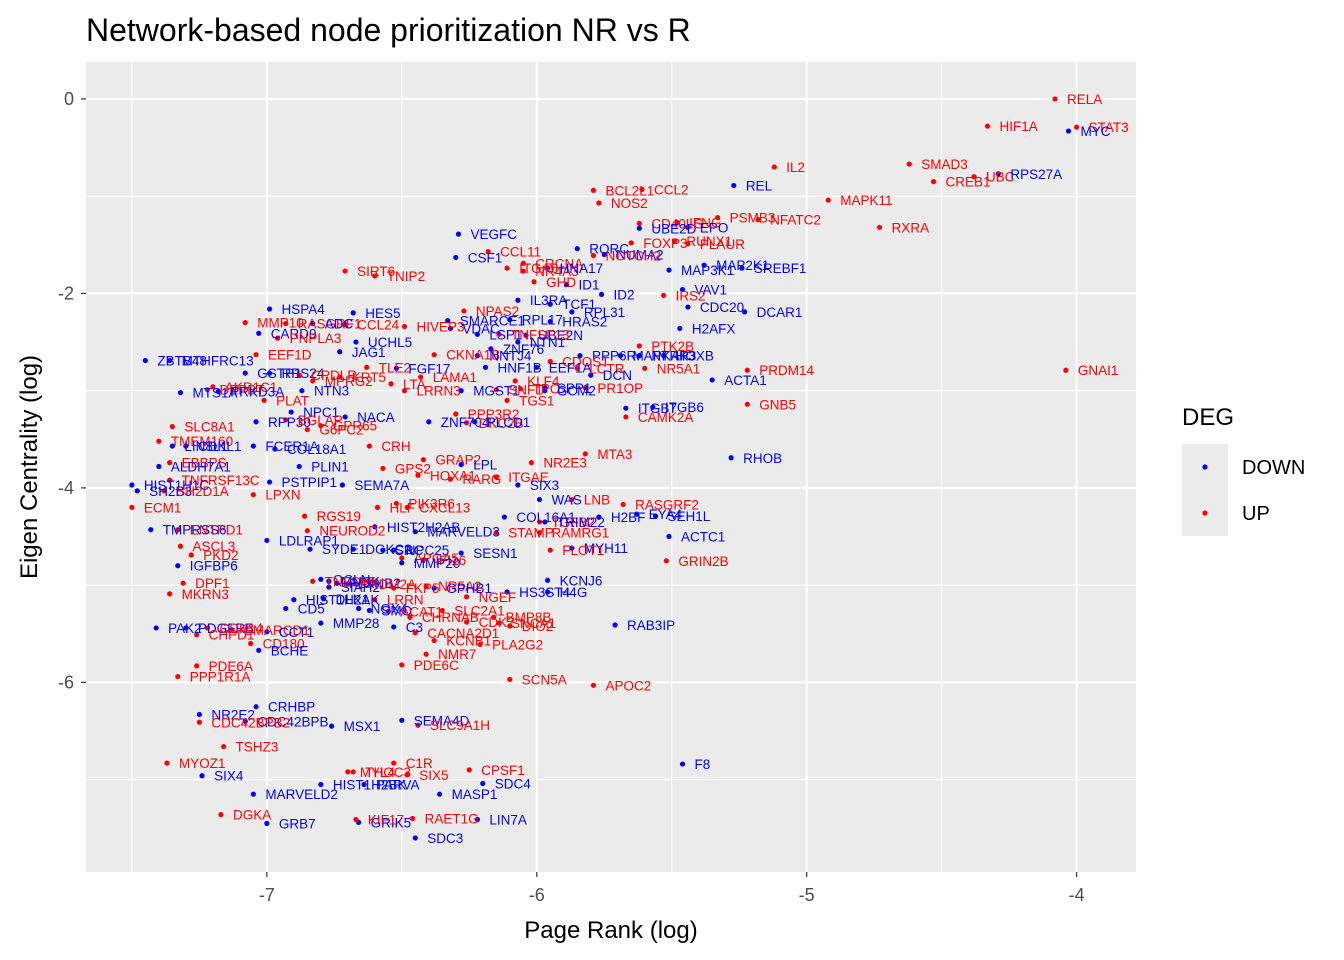  I want to click on point-label: ACAT1, so click(421, 611).